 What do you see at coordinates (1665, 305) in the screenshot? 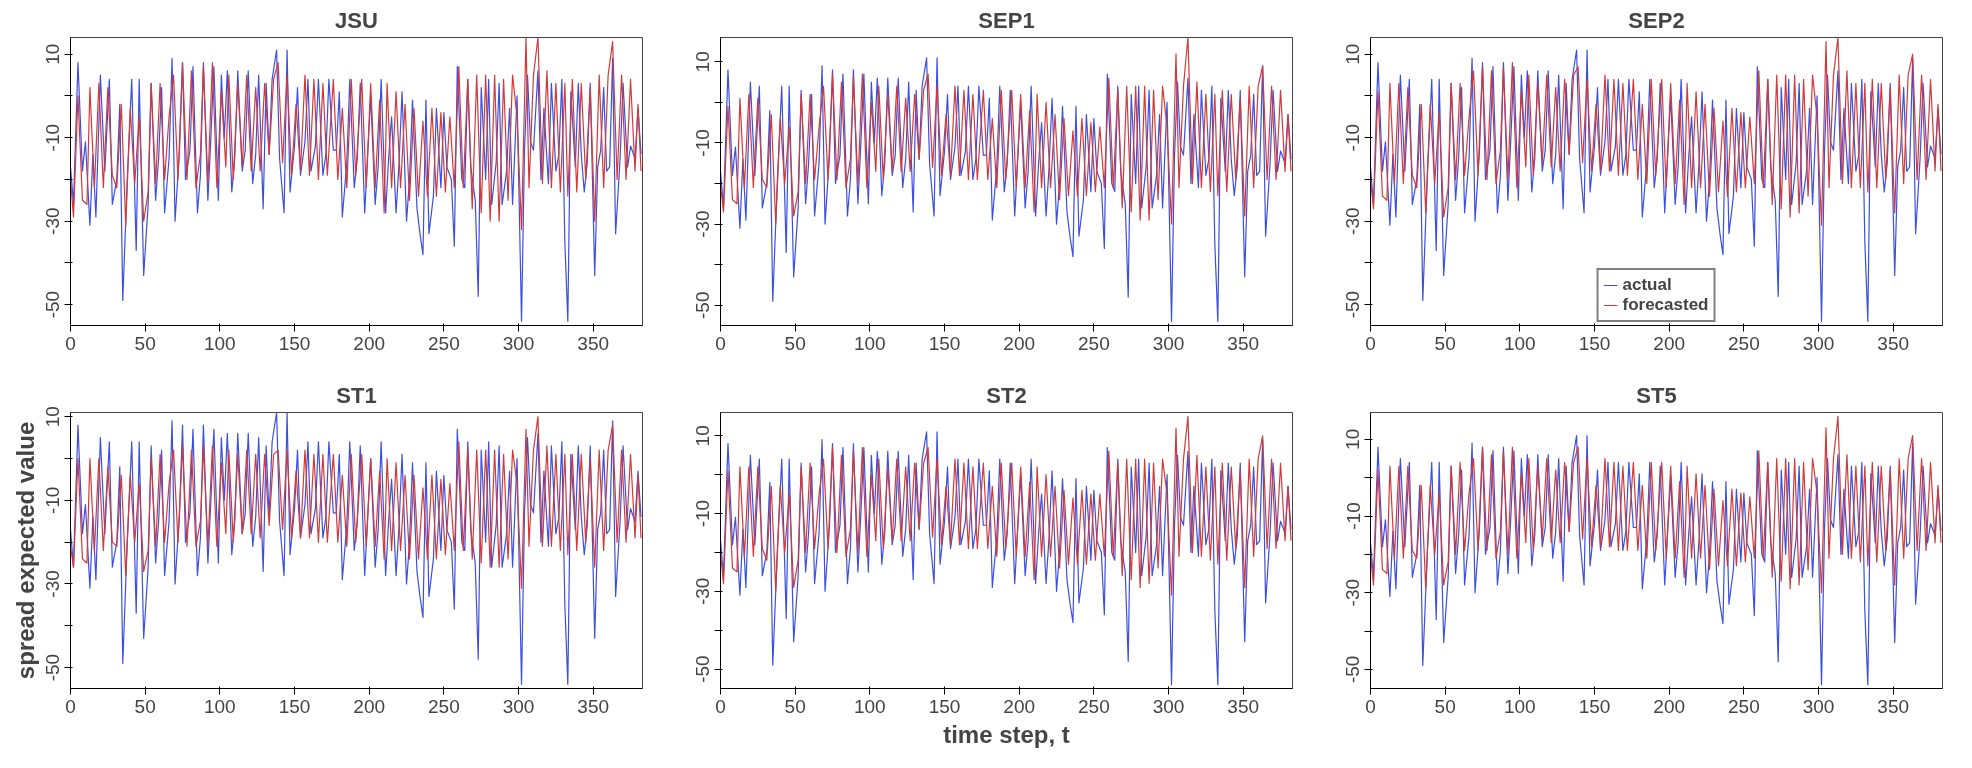
I see `legend-label: forecasted` at bounding box center [1665, 305].